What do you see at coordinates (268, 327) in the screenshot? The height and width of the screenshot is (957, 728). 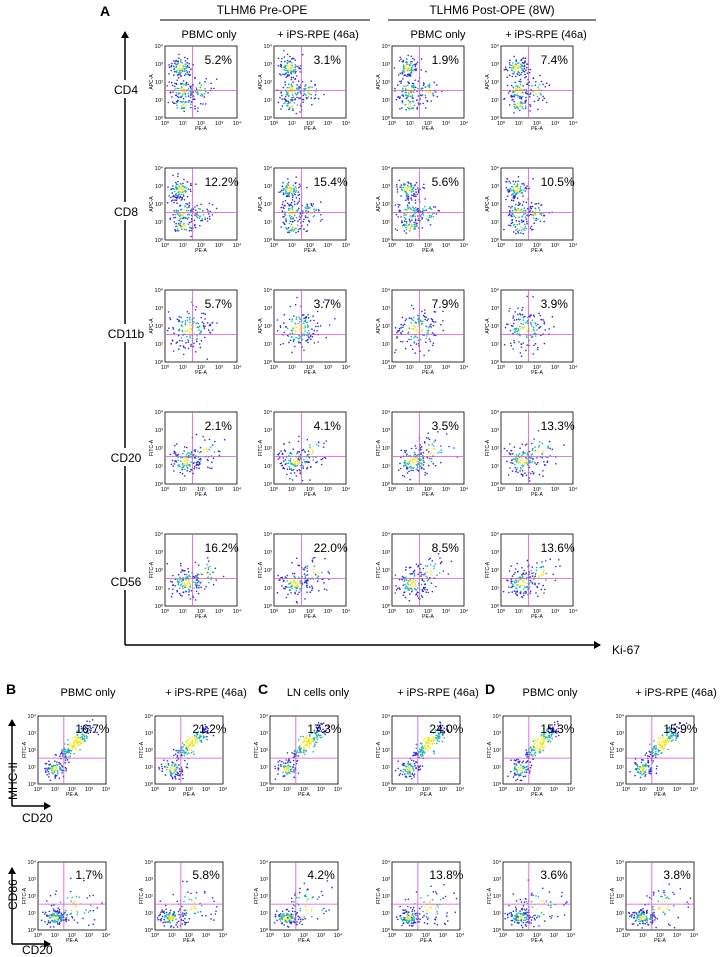 I see `y-tick-label: 10²` at bounding box center [268, 327].